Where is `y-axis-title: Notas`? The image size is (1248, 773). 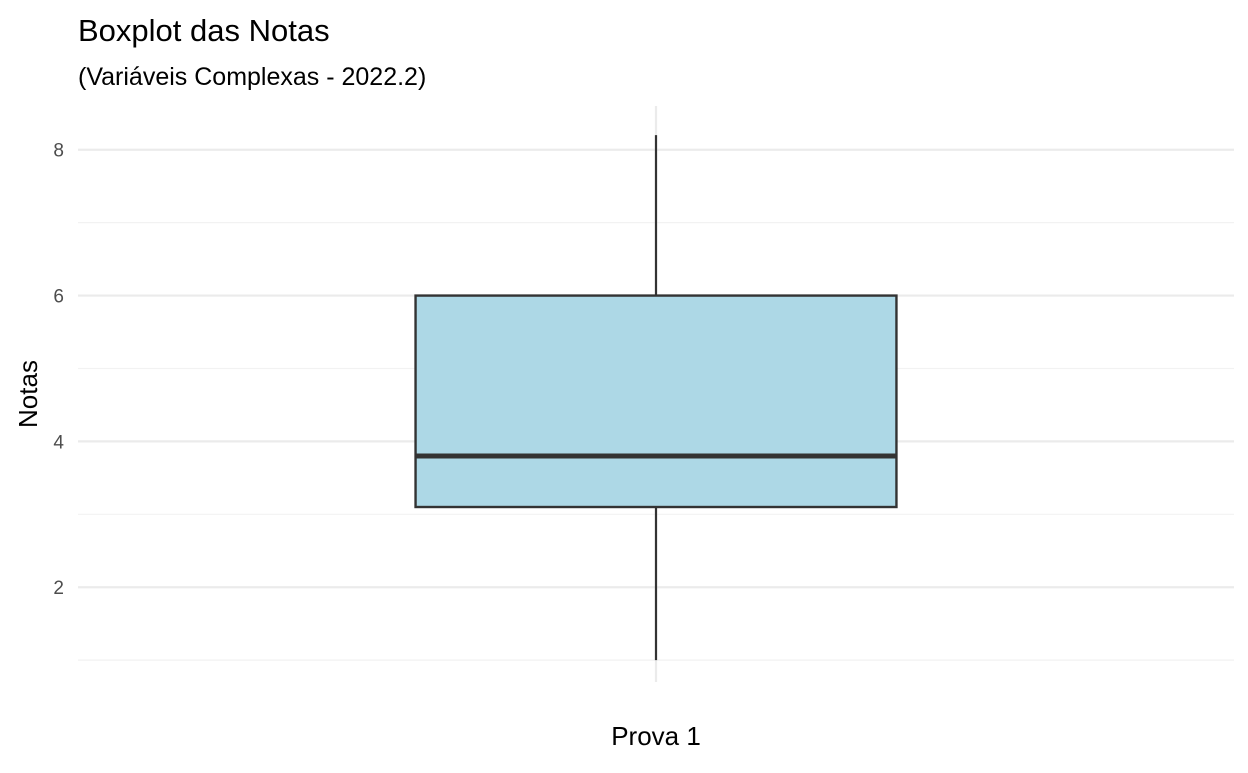
y-axis-title: Notas is located at coordinates (28, 394).